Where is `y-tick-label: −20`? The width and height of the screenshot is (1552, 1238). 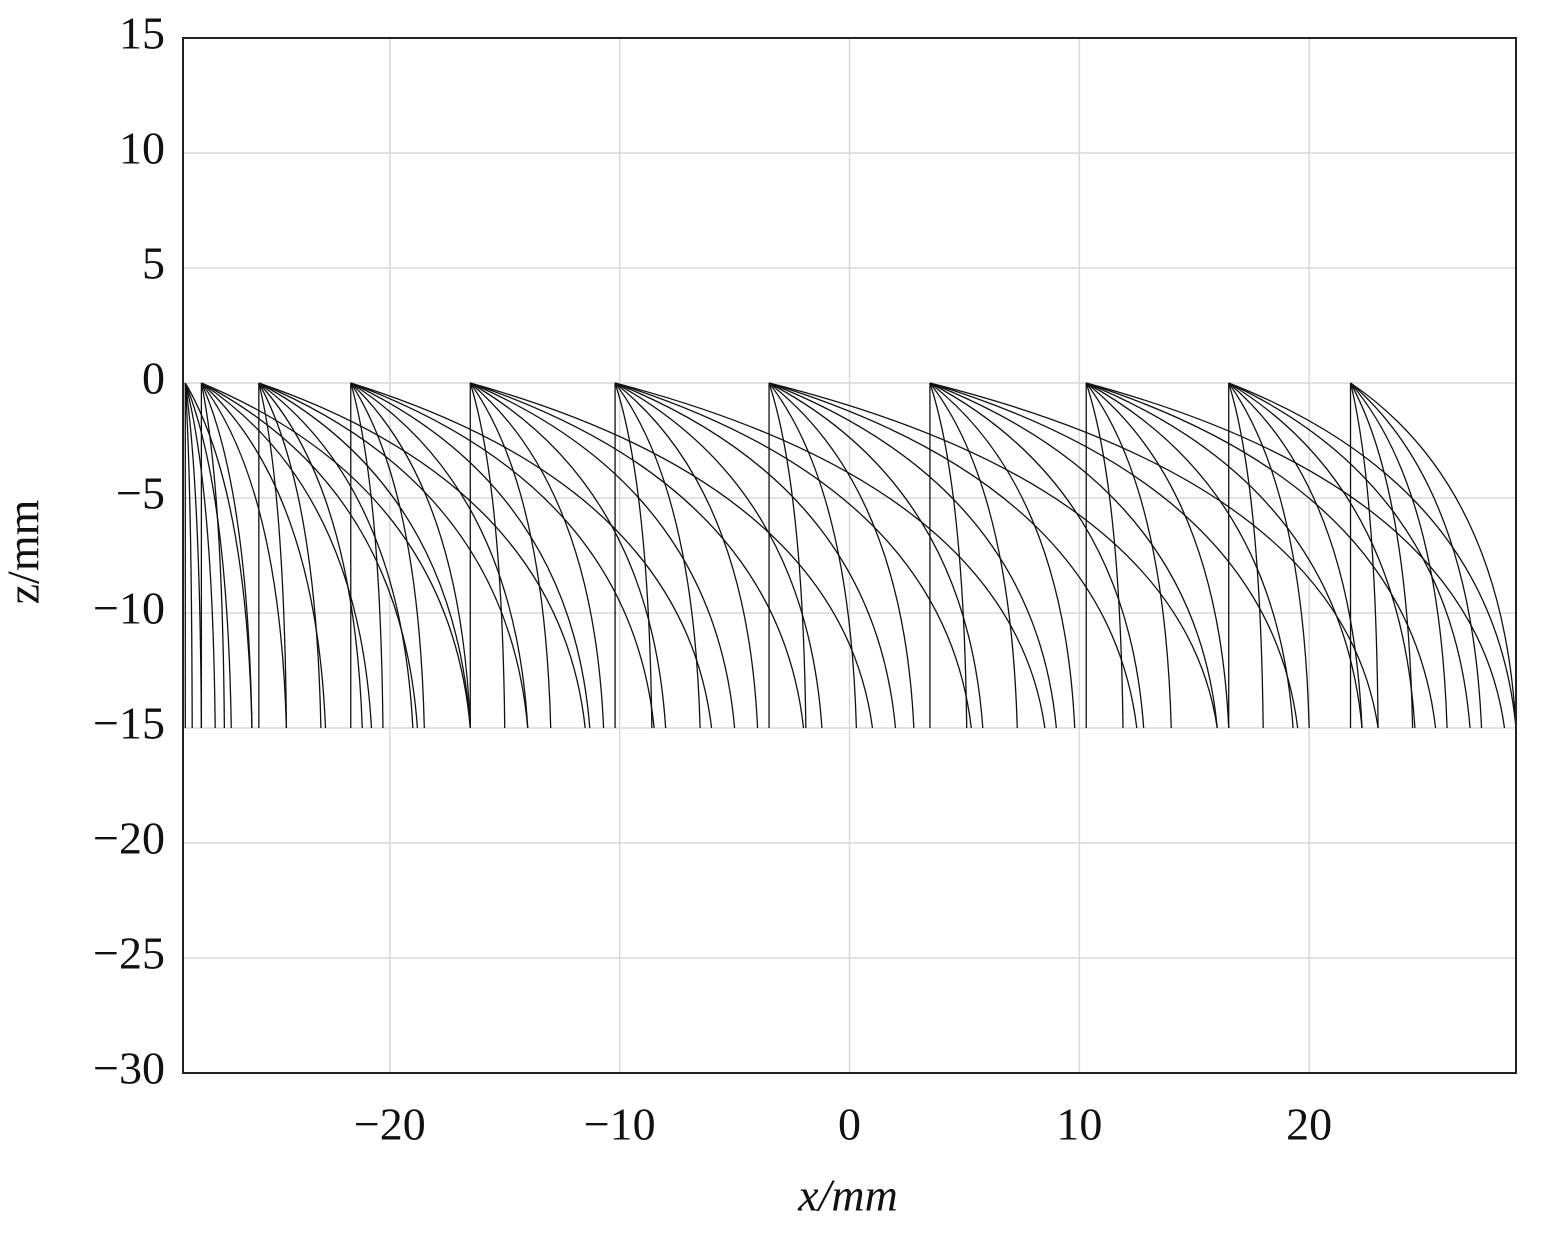 y-tick-label: −20 is located at coordinates (129, 838).